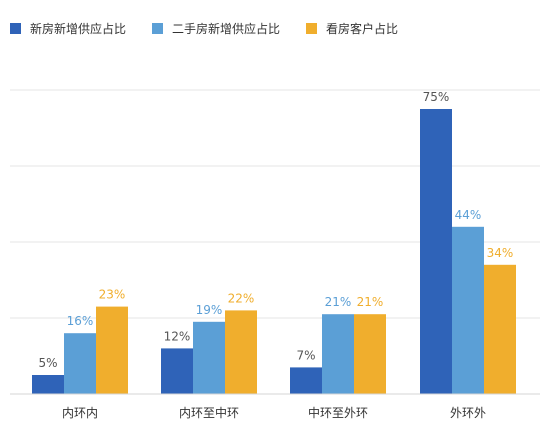 The image size is (550, 438). I want to click on x-tick-label: 外环外, so click(468, 413).